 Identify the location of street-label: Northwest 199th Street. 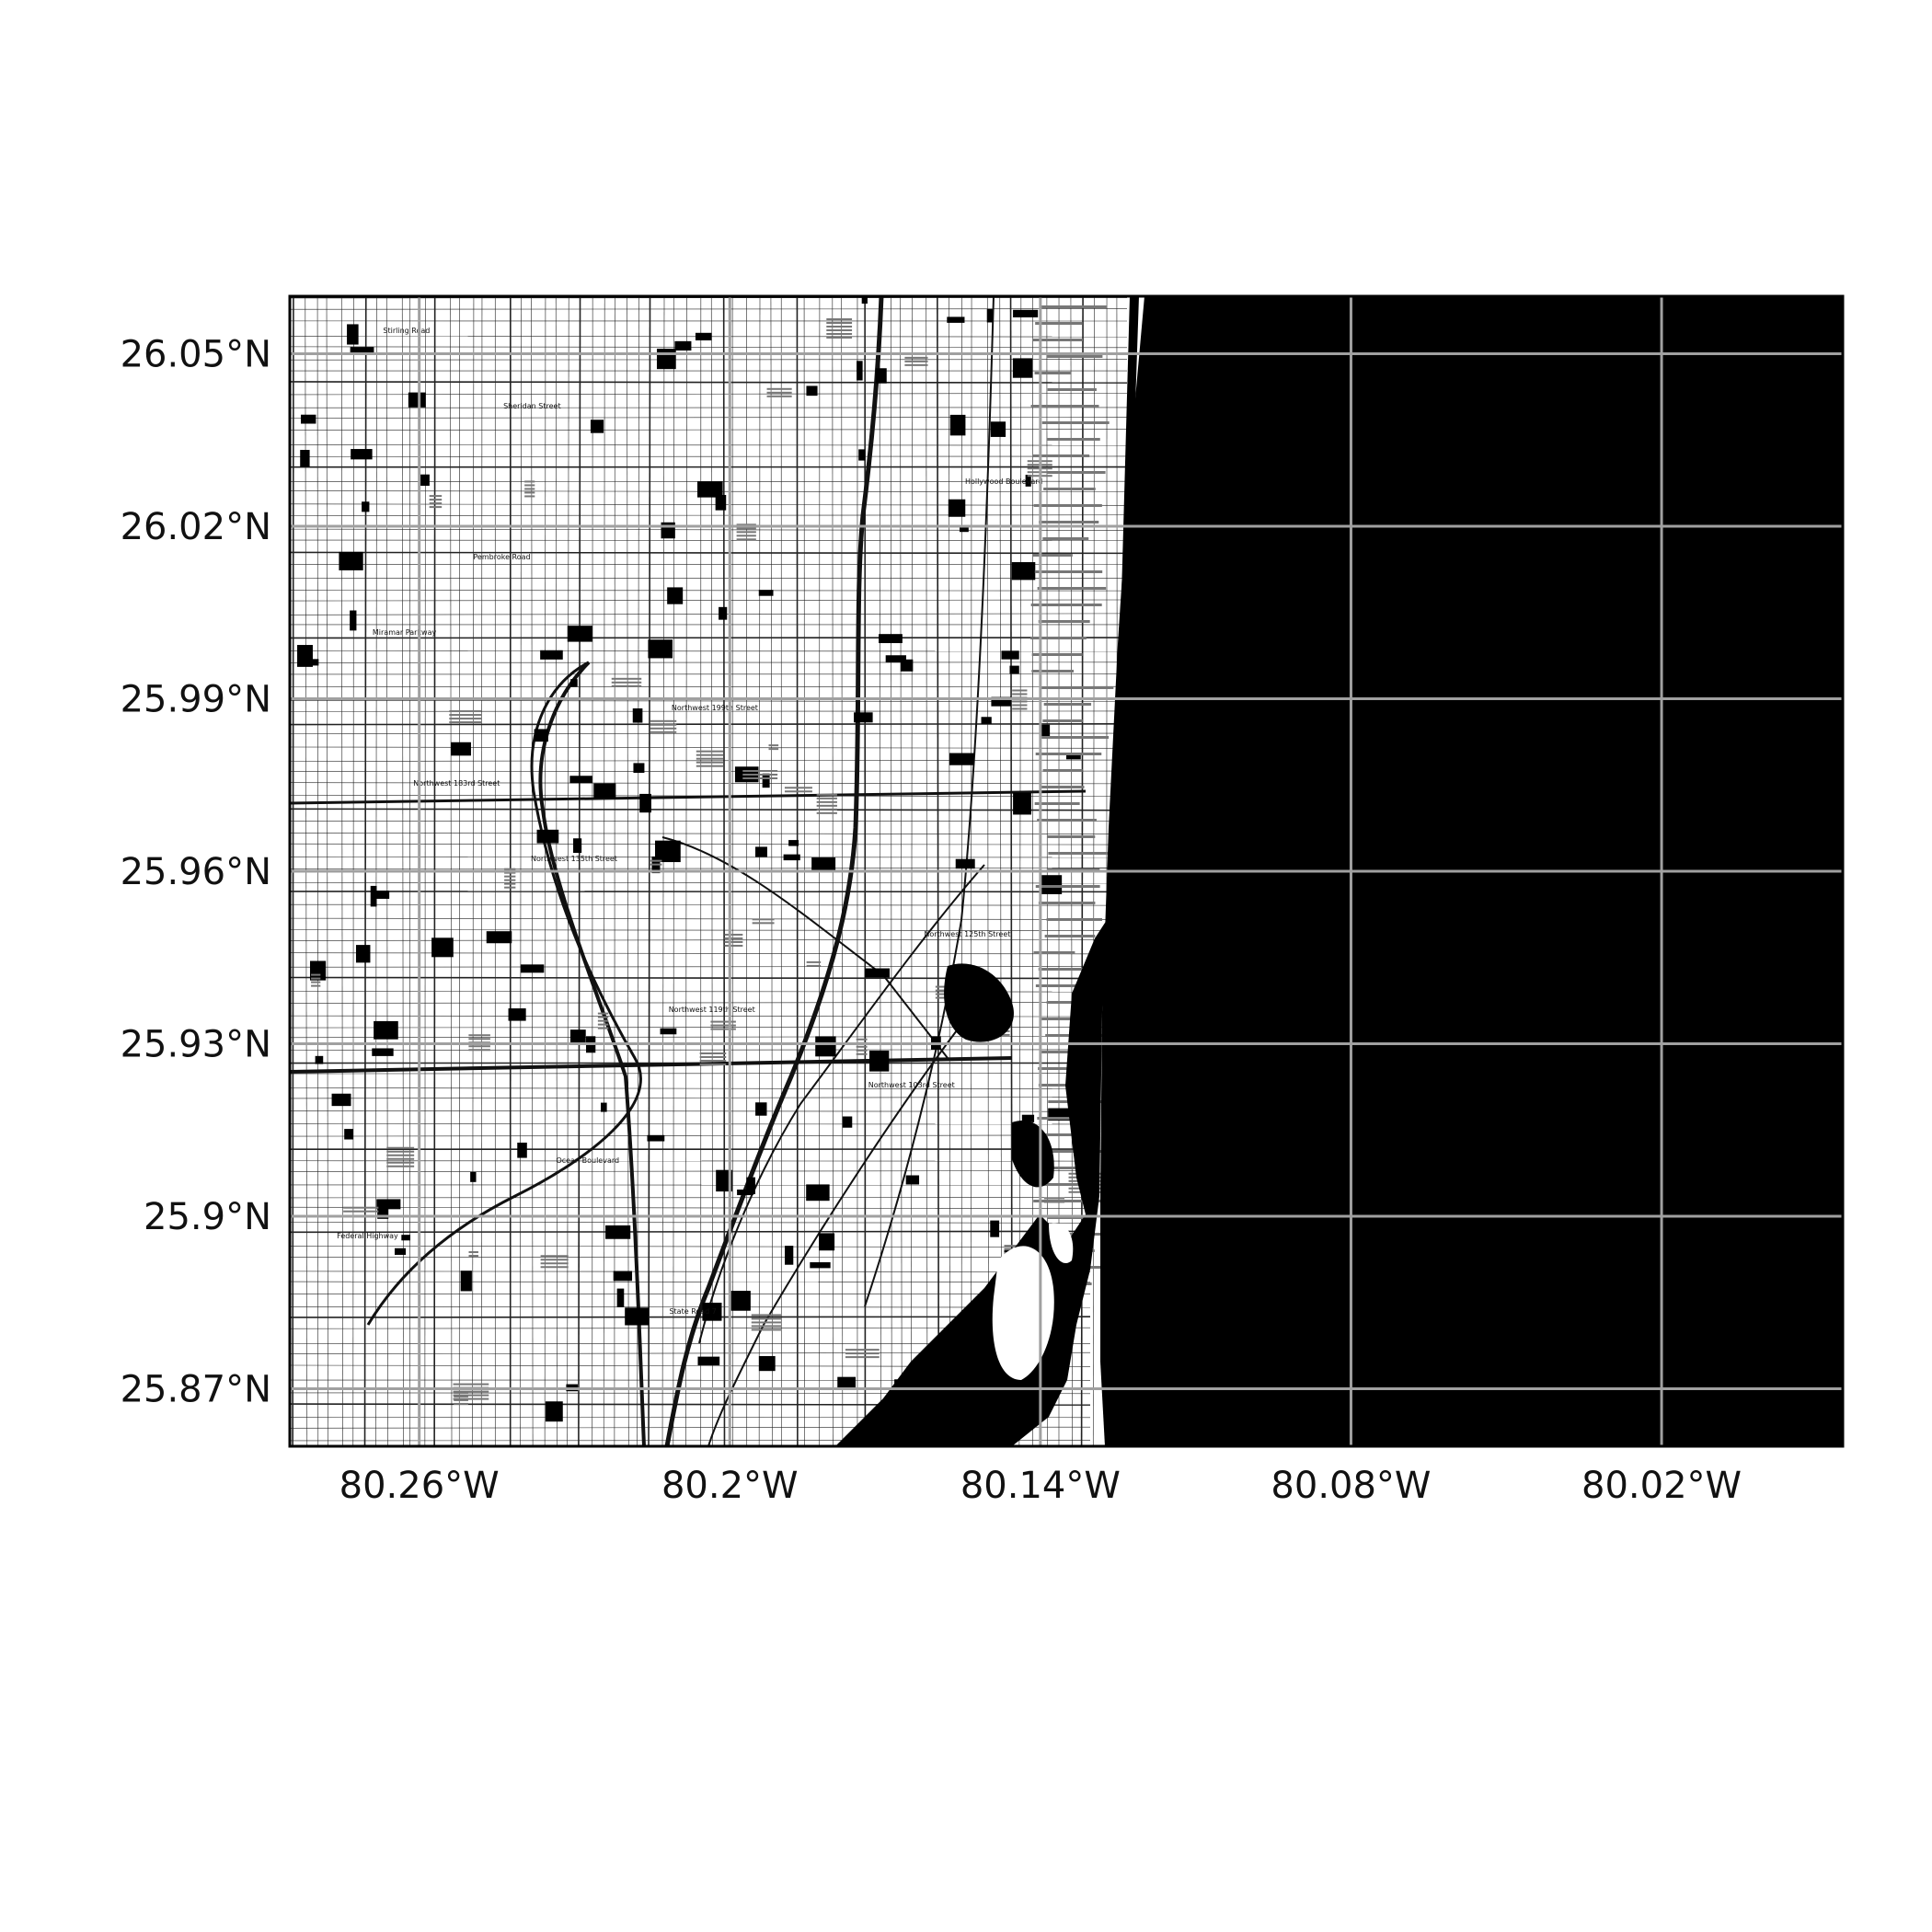
(715, 708).